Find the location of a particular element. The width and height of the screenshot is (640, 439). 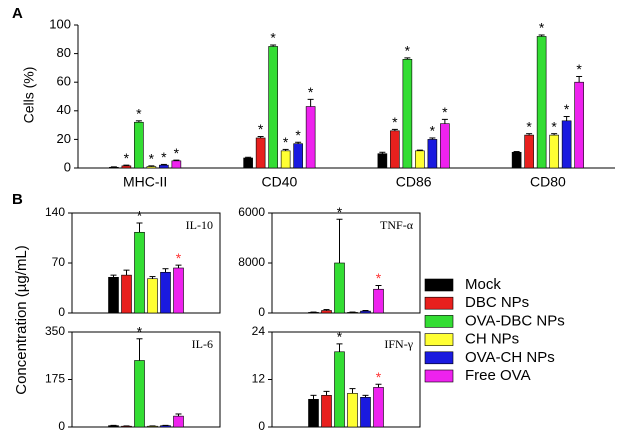

y-axis-label: Concentration (µg/mL) is located at coordinates (21, 320).